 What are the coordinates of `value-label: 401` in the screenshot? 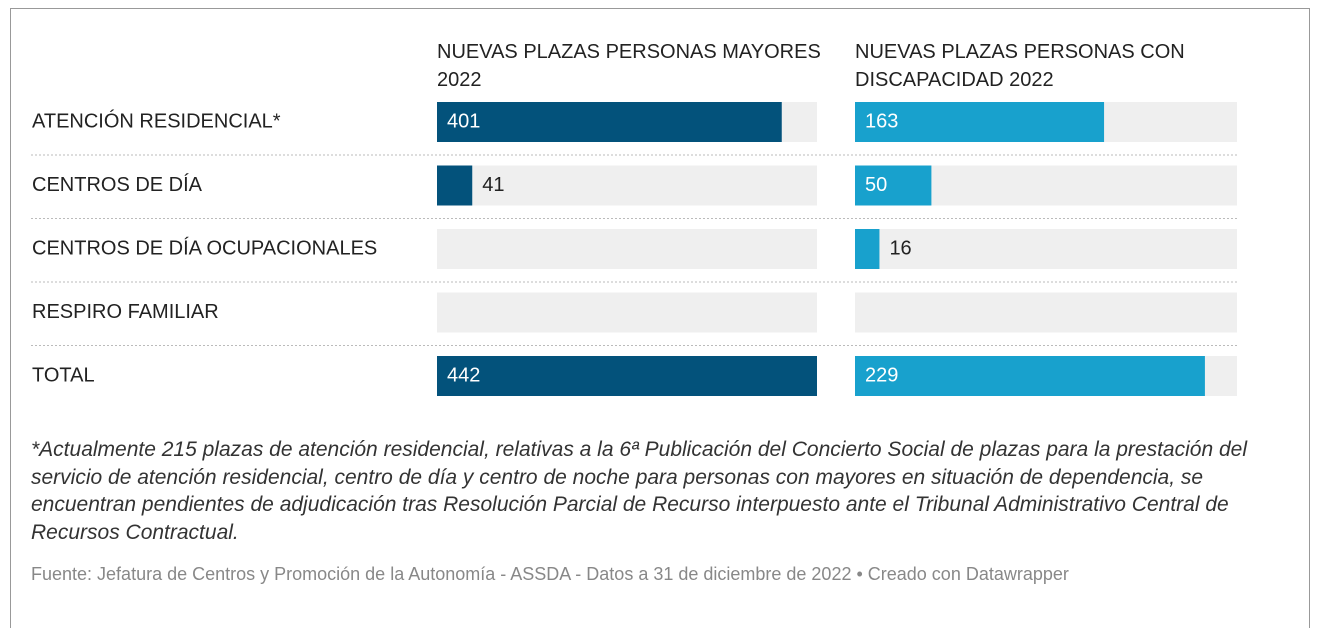 It's located at (463, 121).